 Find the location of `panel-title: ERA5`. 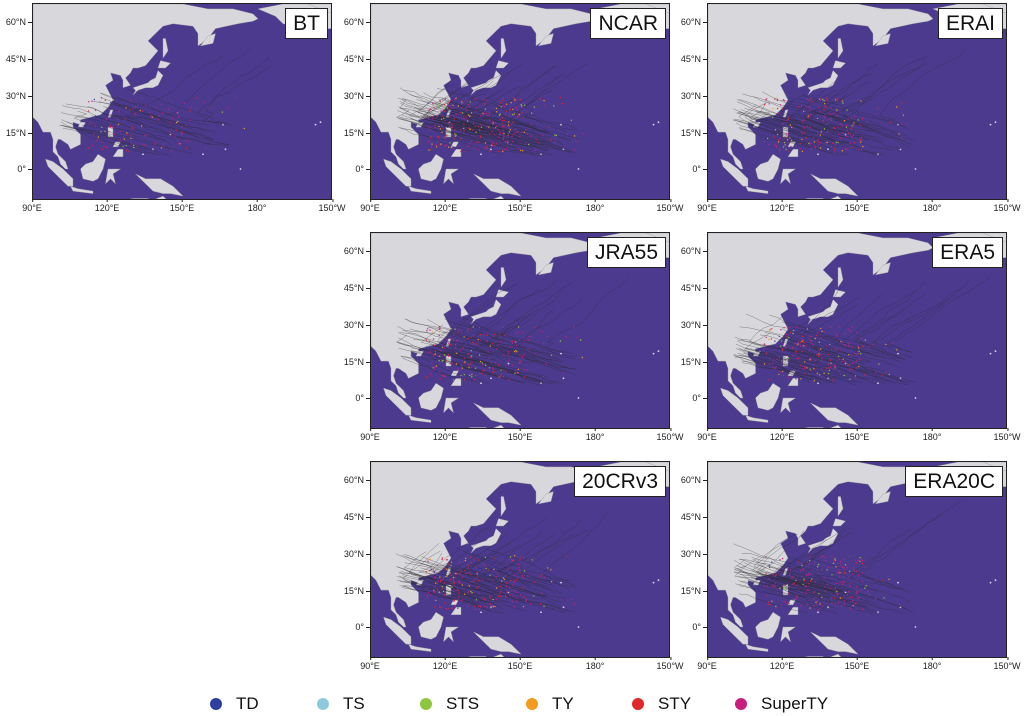

panel-title: ERA5 is located at coordinates (967, 252).